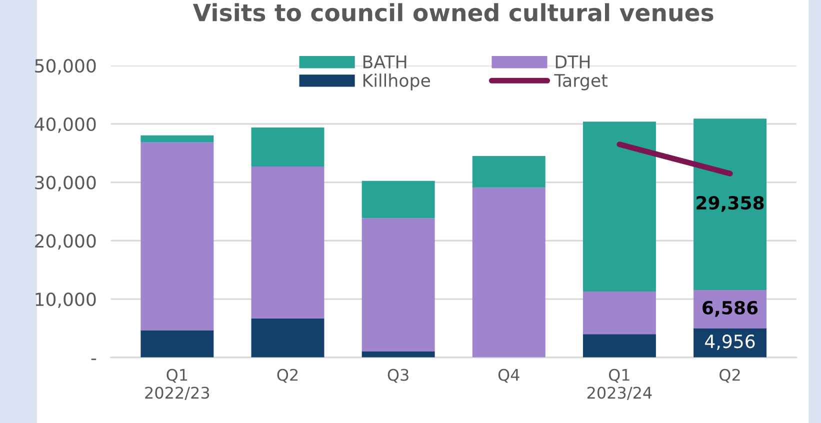  Describe the element at coordinates (398, 375) in the screenshot. I see `x-tick-label: Q3` at that location.